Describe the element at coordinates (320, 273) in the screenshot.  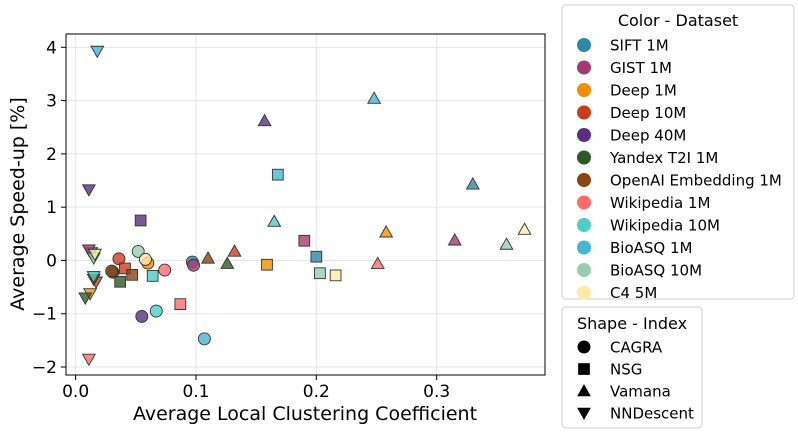
I see `point-bioasq-10m-nsg` at that location.